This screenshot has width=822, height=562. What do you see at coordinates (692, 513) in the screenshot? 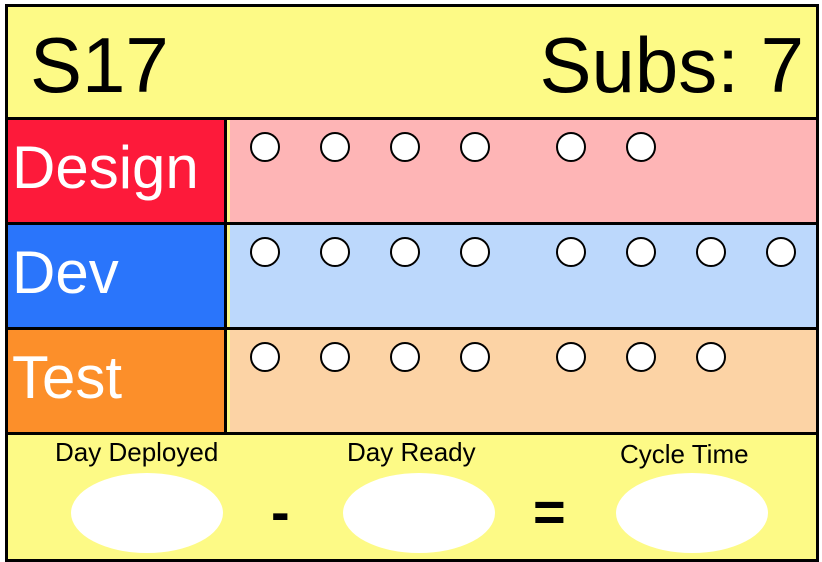
I see `cycle-time-field` at bounding box center [692, 513].